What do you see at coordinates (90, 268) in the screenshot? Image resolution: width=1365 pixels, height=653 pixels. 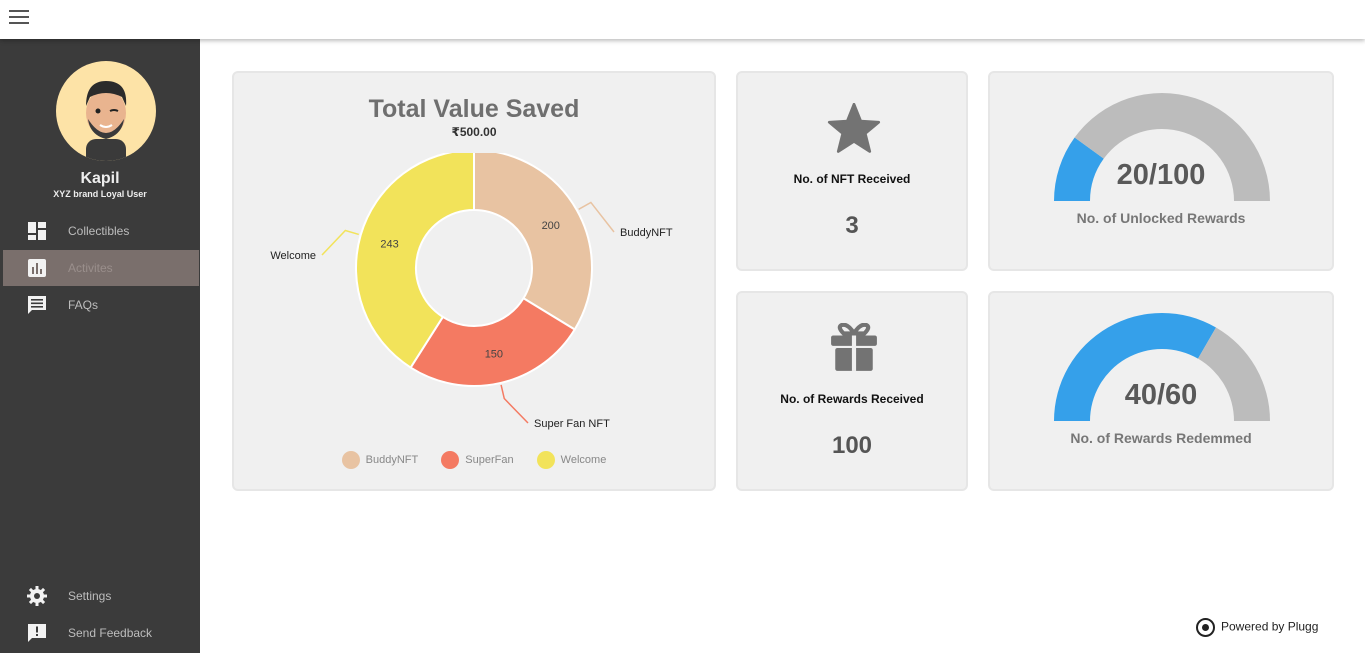 I see `sidebar-item-label: Activites` at bounding box center [90, 268].